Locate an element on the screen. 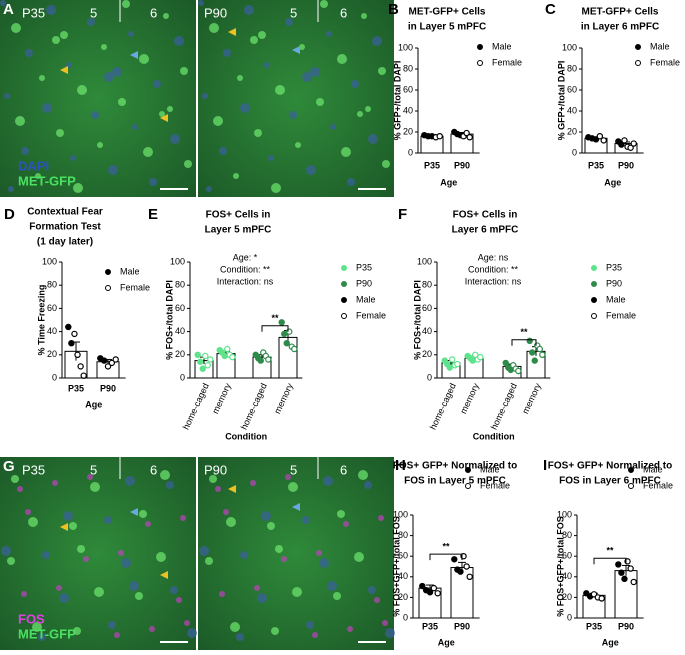  y-tick-label: 100 is located at coordinates (569, 47).